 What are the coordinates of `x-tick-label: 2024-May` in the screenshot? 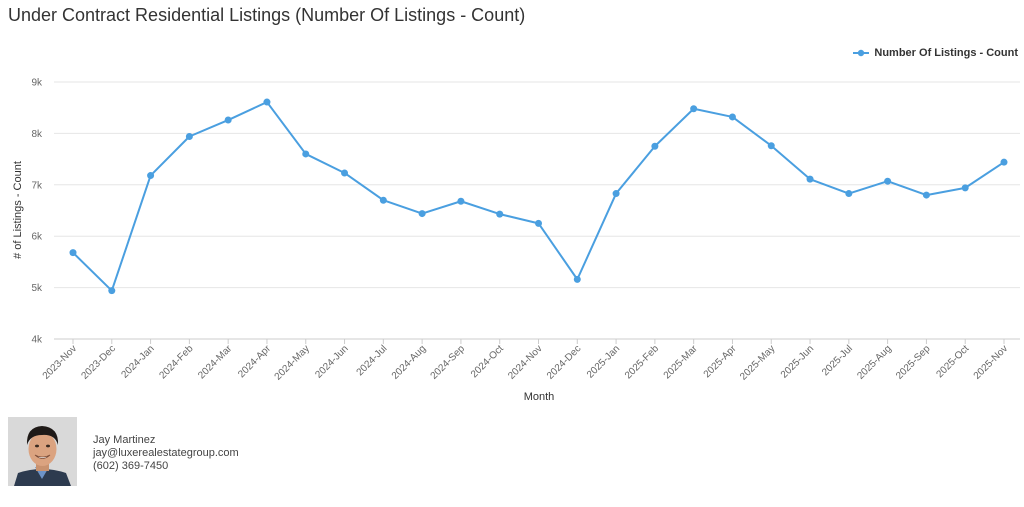 It's located at (292, 362).